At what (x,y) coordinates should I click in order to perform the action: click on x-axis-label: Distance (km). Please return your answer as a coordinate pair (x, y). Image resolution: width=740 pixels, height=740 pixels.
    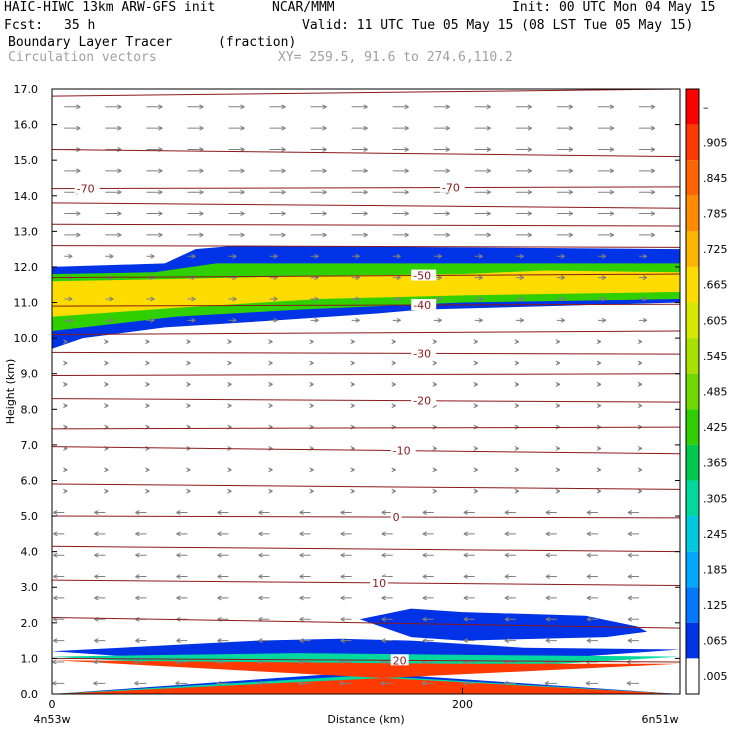
    Looking at the image, I should click on (365, 719).